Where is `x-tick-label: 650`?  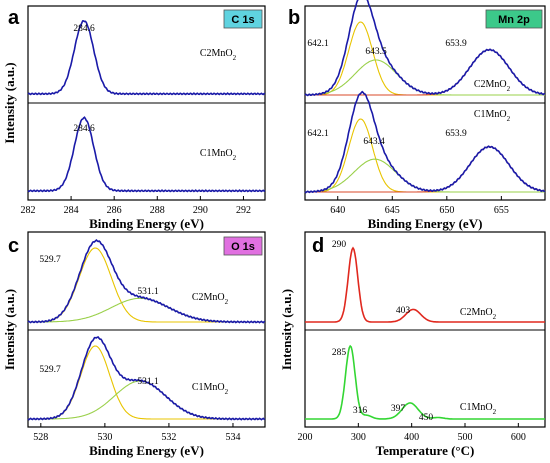
x-tick-label: 650 is located at coordinates (446, 210).